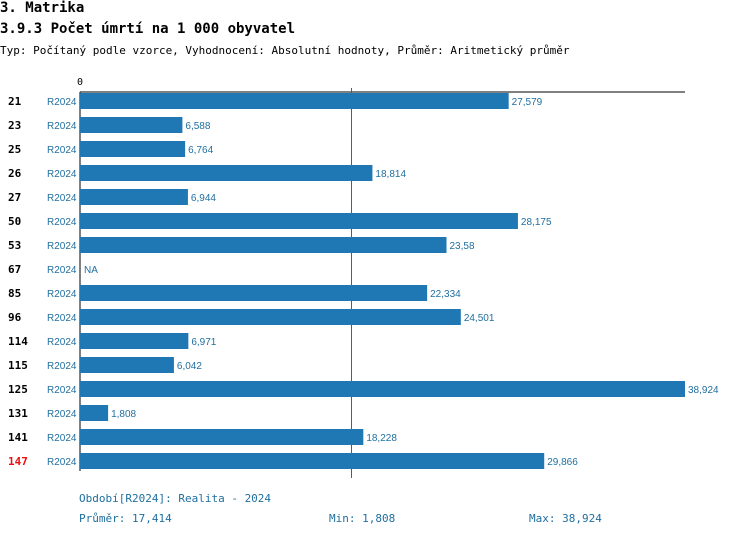  I want to click on value-label: 24,501, so click(479, 318).